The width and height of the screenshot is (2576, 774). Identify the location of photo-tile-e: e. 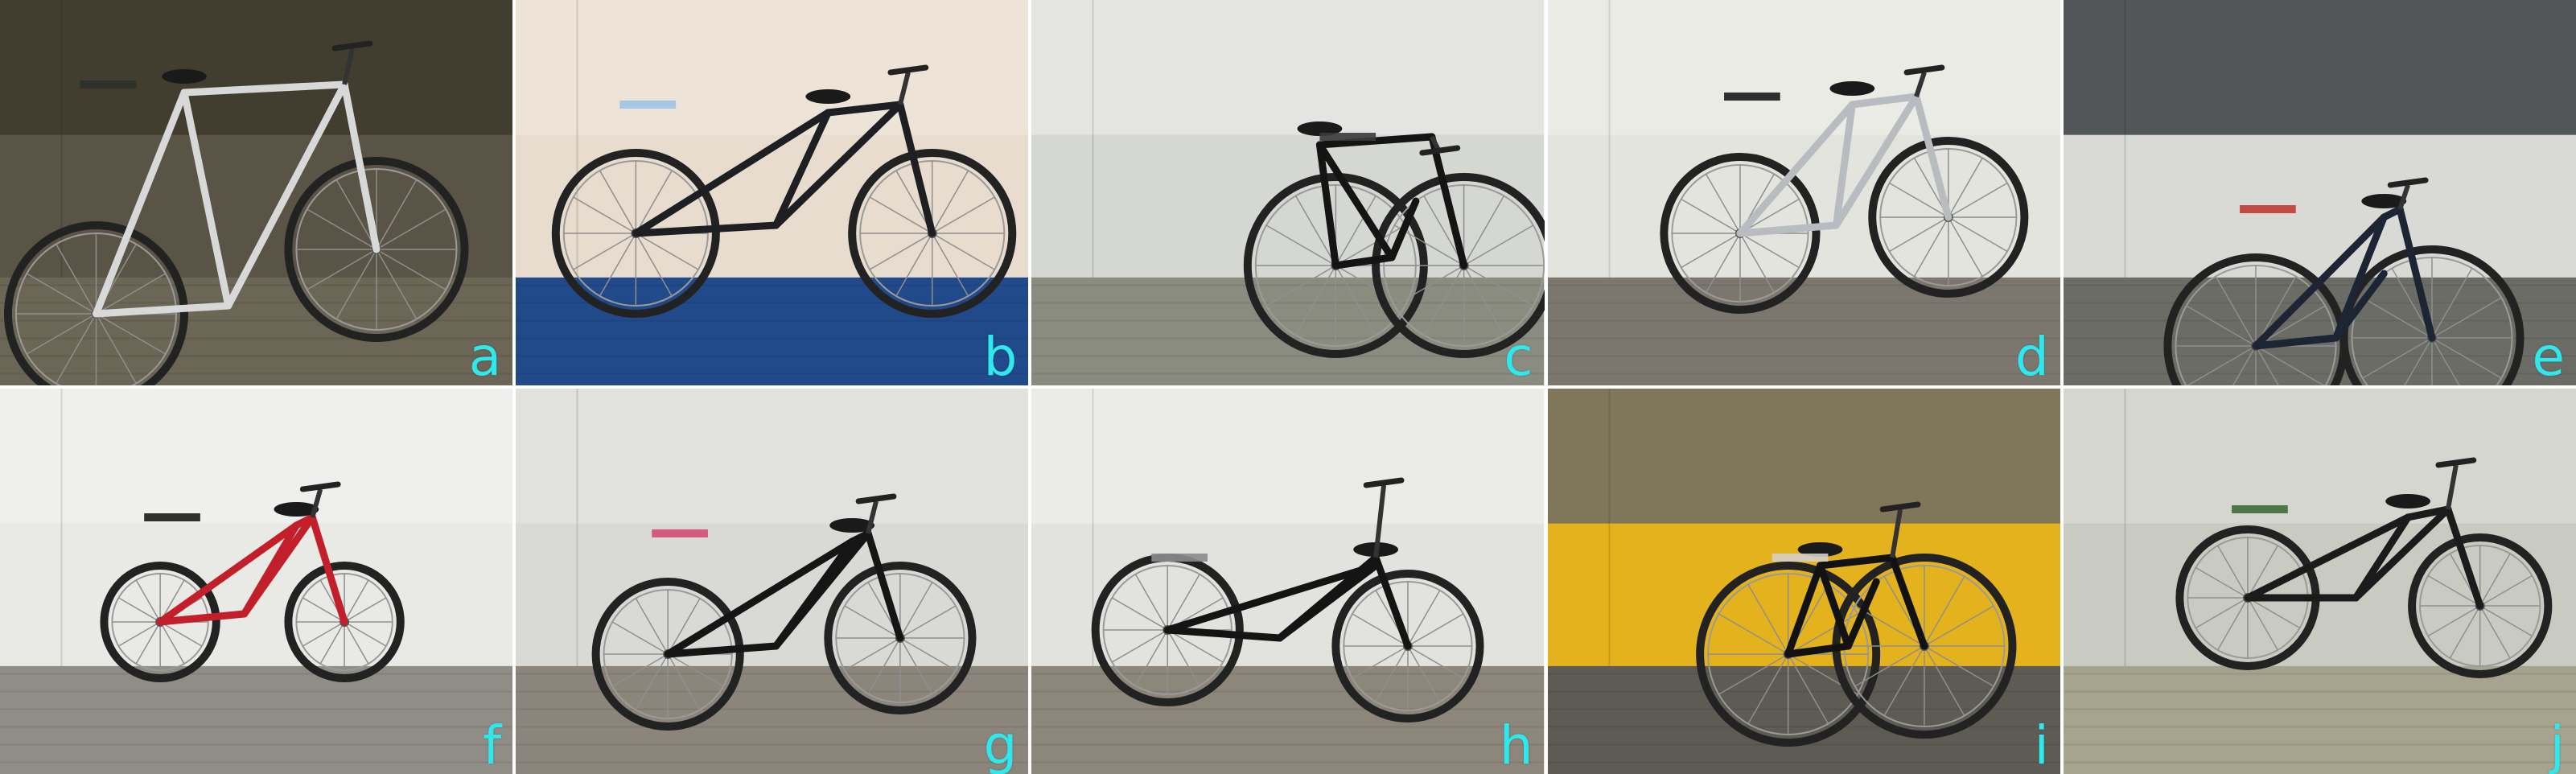
(2319, 192).